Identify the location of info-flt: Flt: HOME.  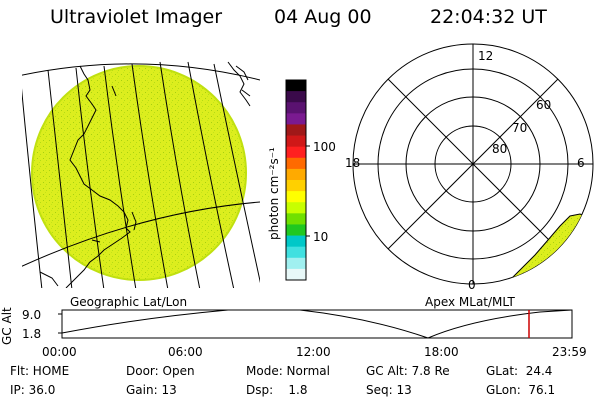
(40, 371).